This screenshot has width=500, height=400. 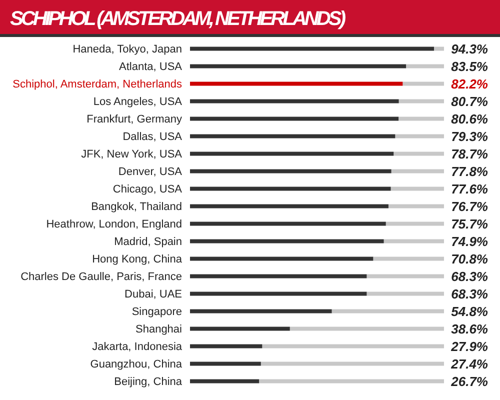 What do you see at coordinates (469, 224) in the screenshot?
I see `data-label: 75.7%` at bounding box center [469, 224].